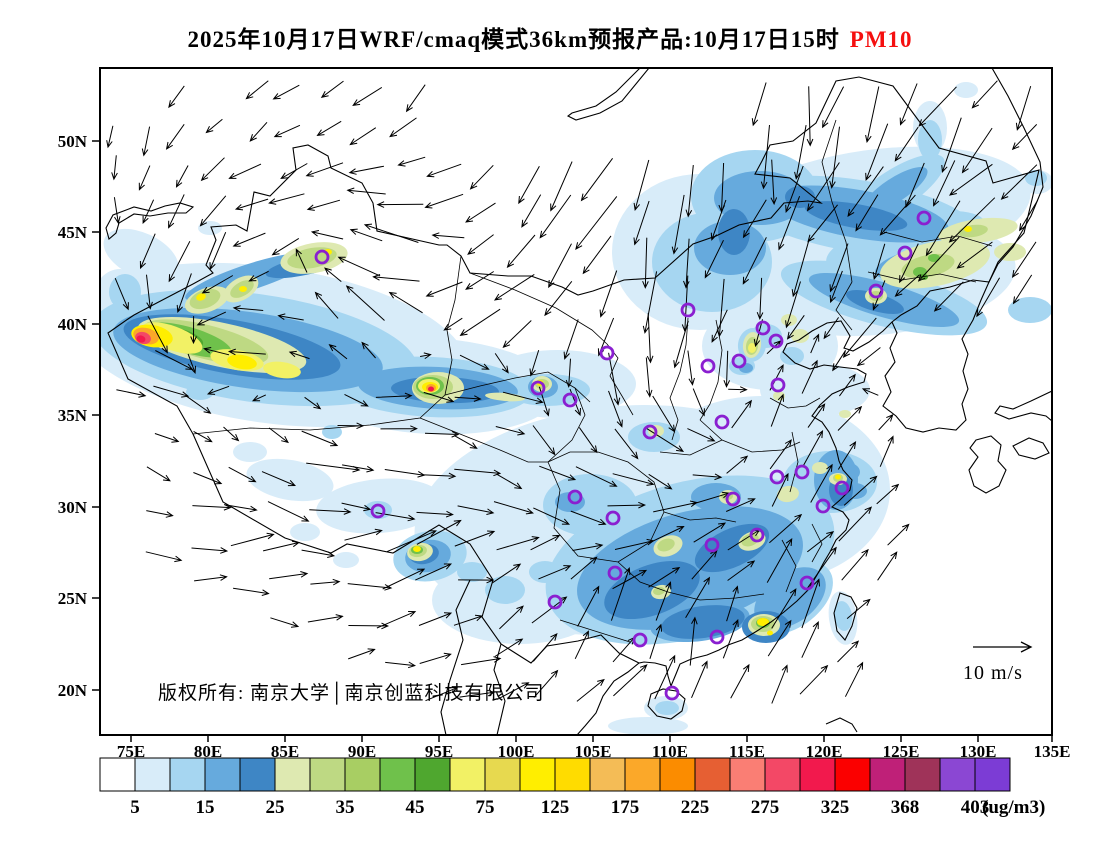  What do you see at coordinates (566, 425) in the screenshot?
I see `province-border-path` at bounding box center [566, 425].